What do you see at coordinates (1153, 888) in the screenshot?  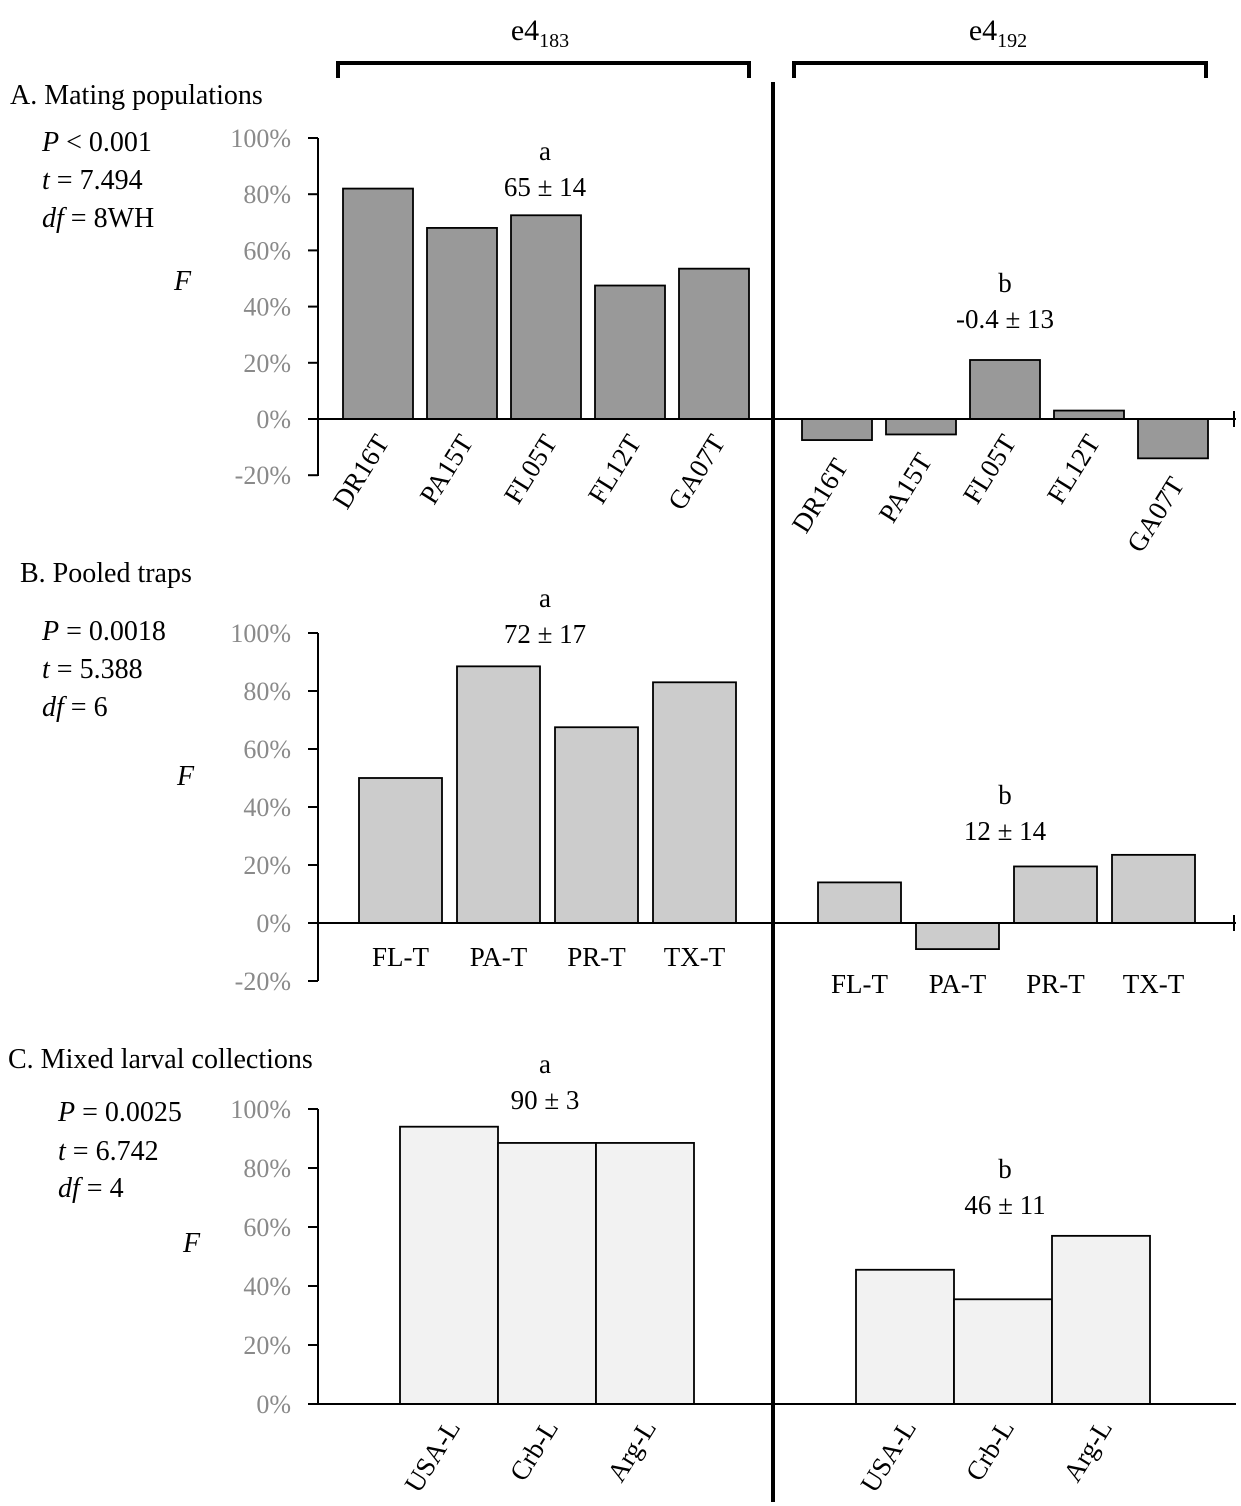 I see `bar-e4192-TX-T` at bounding box center [1153, 888].